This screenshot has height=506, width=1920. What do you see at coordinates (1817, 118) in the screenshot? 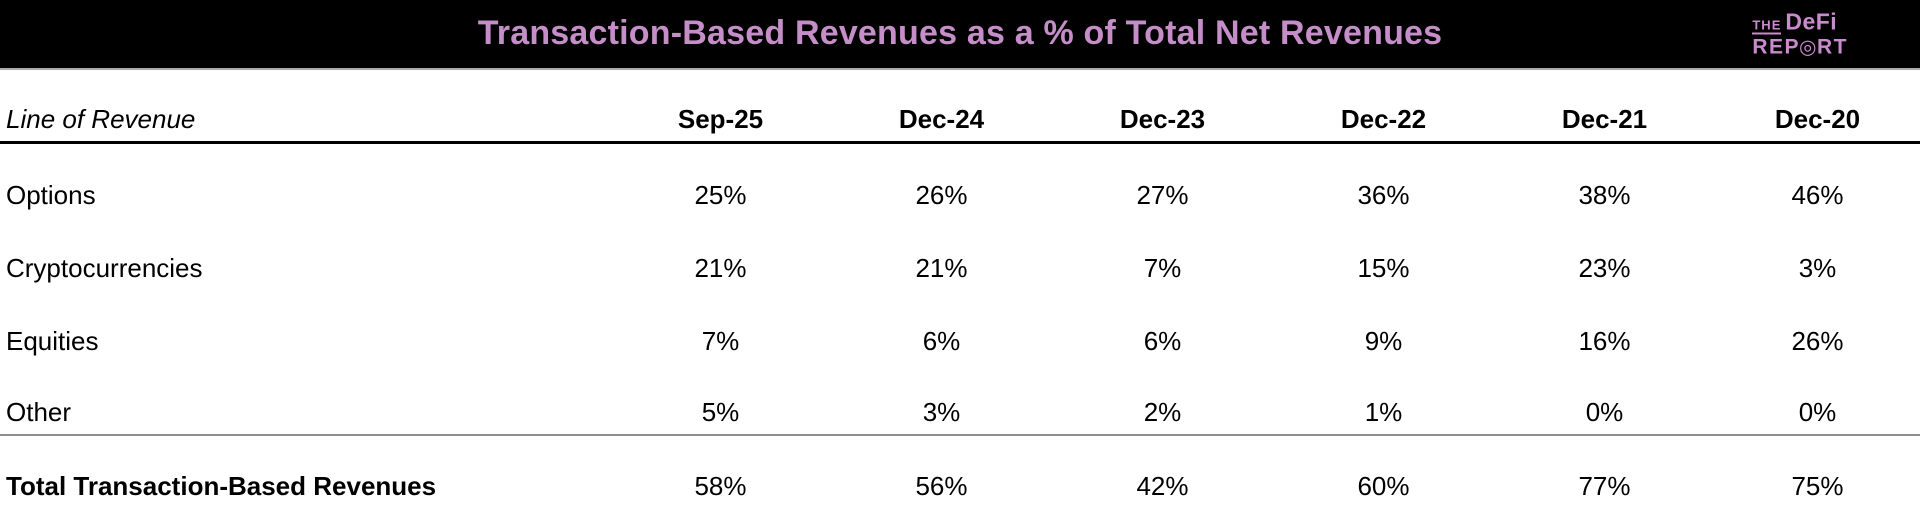
I see `column-header-dec-20: Dec-20` at bounding box center [1817, 118].